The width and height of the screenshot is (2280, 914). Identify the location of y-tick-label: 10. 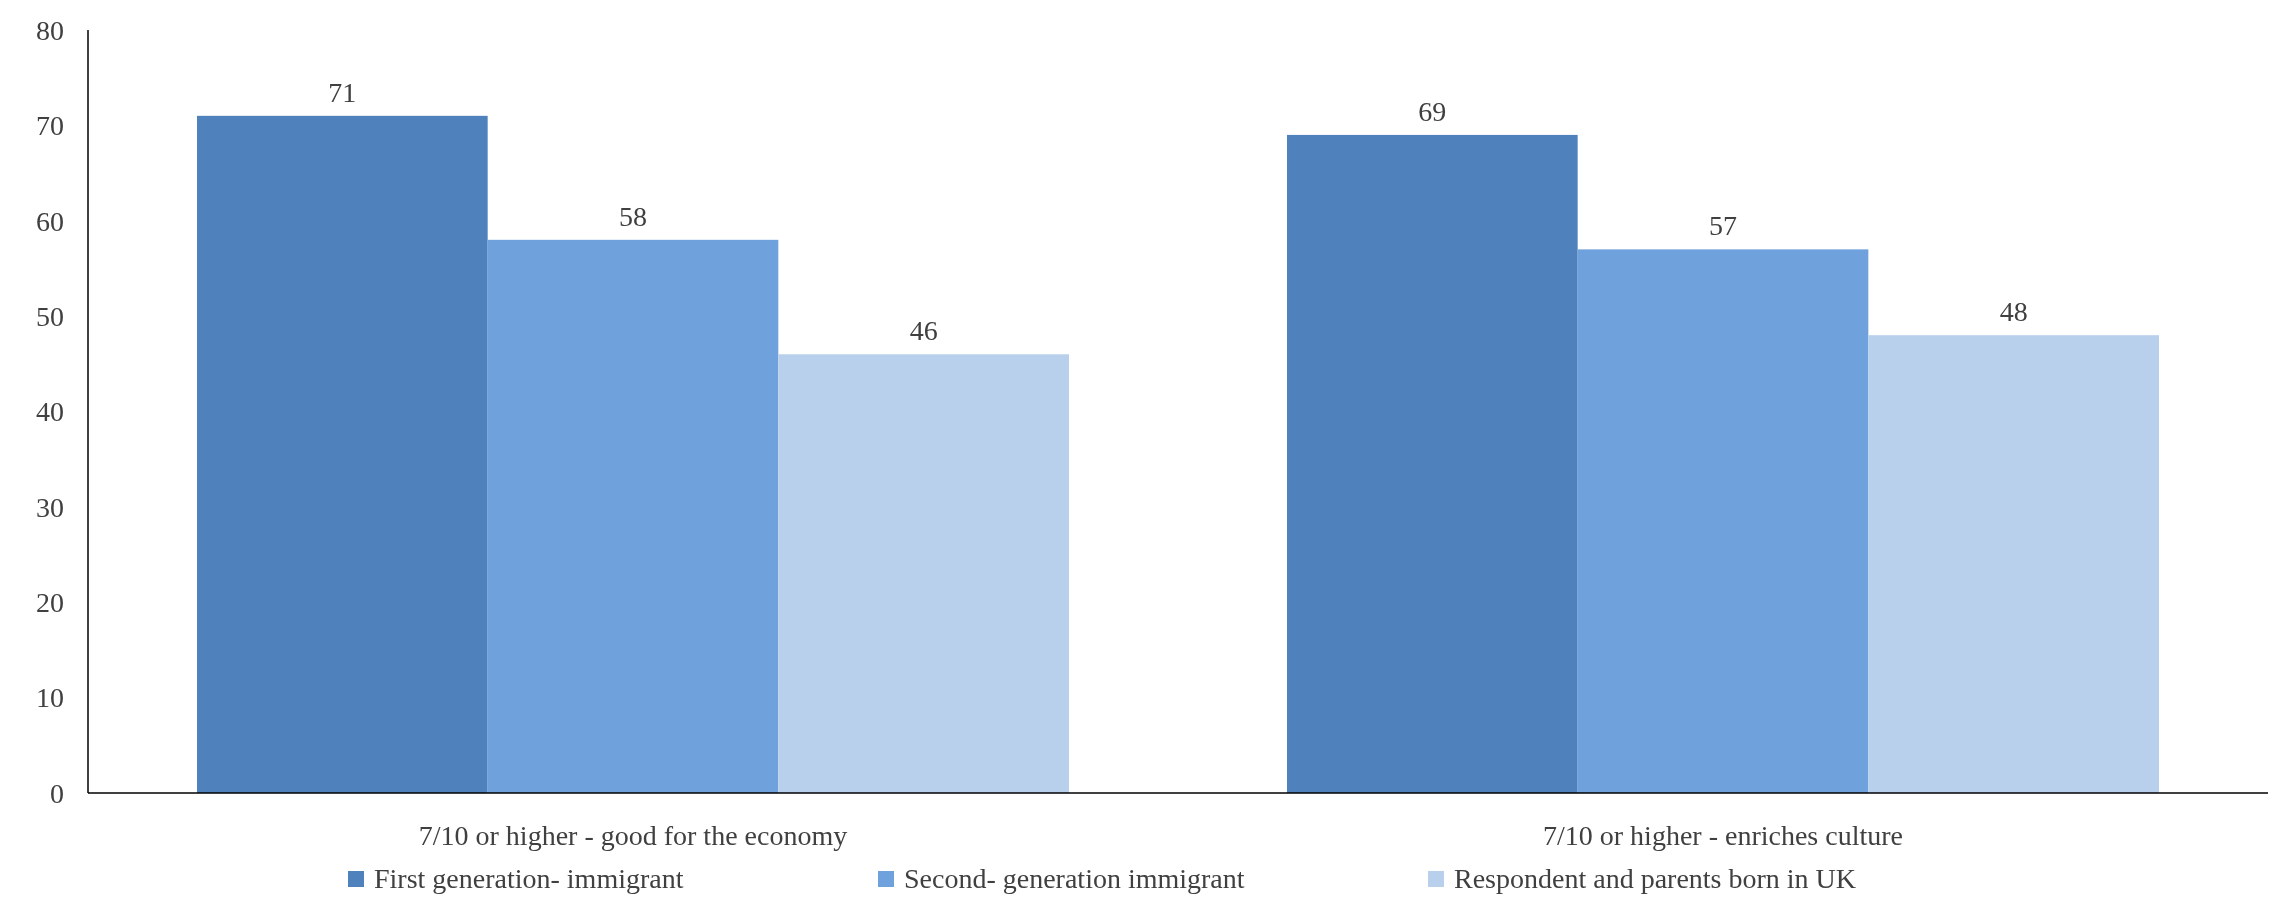
(50, 698).